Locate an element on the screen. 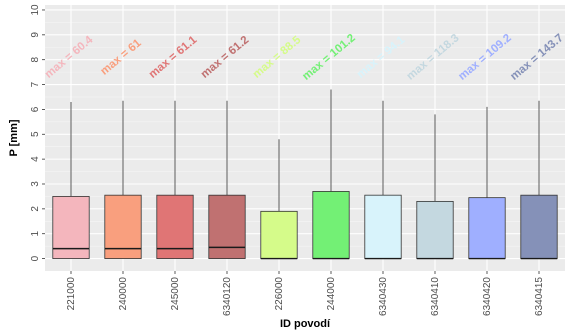 The height and width of the screenshot is (334, 571). x-tick-label: 245000 is located at coordinates (175, 294).